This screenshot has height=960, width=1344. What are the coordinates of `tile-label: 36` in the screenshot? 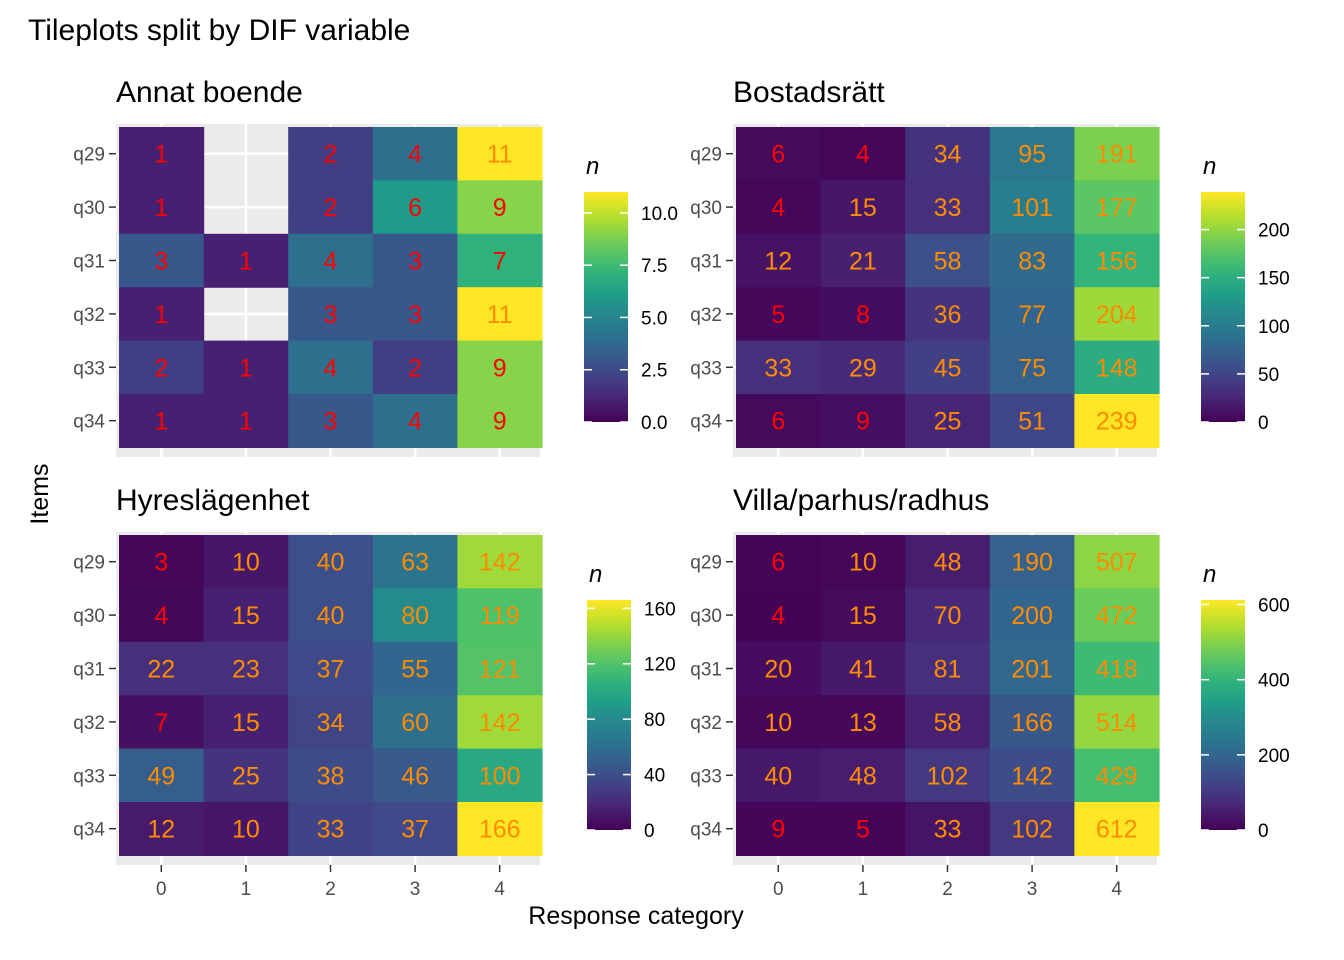 It's located at (948, 315).